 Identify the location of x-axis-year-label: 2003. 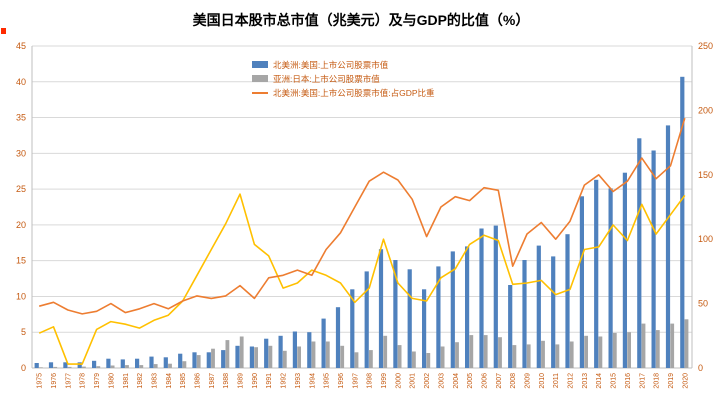
(441, 381).